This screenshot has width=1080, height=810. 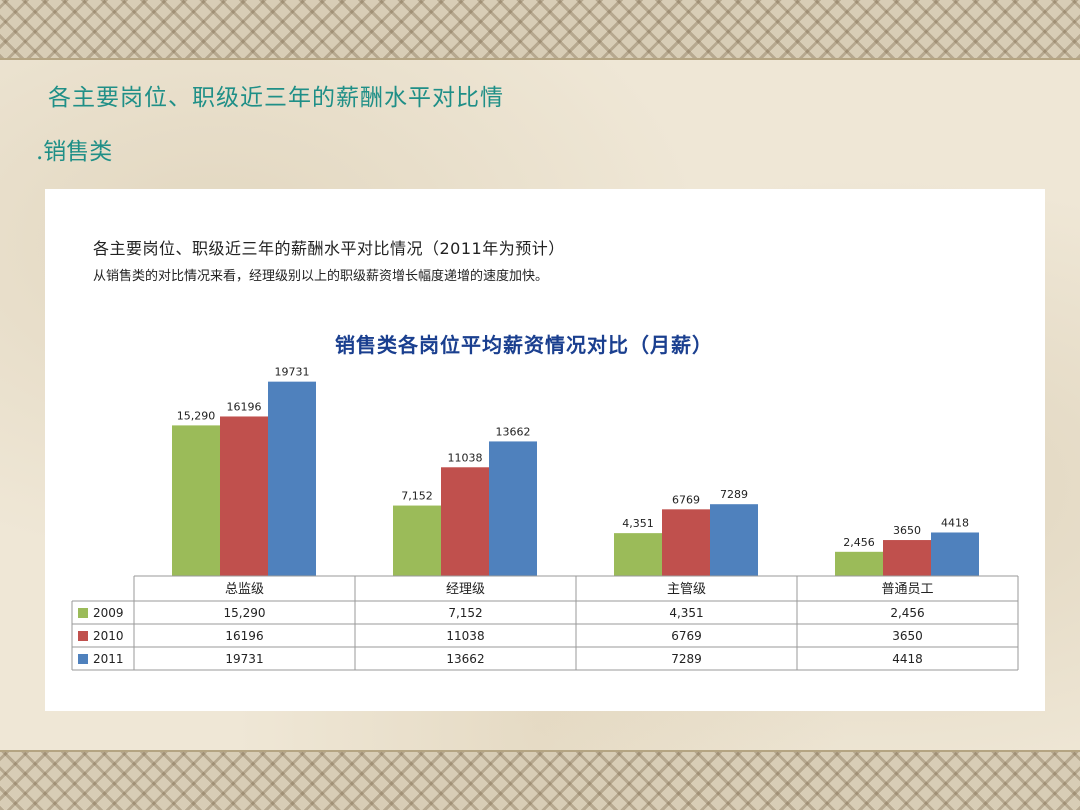 What do you see at coordinates (329, 248) in the screenshot?
I see `panel-heading: 各主要岗位、职级近三年的薪酬水平对比情况（2011年为预计）` at bounding box center [329, 248].